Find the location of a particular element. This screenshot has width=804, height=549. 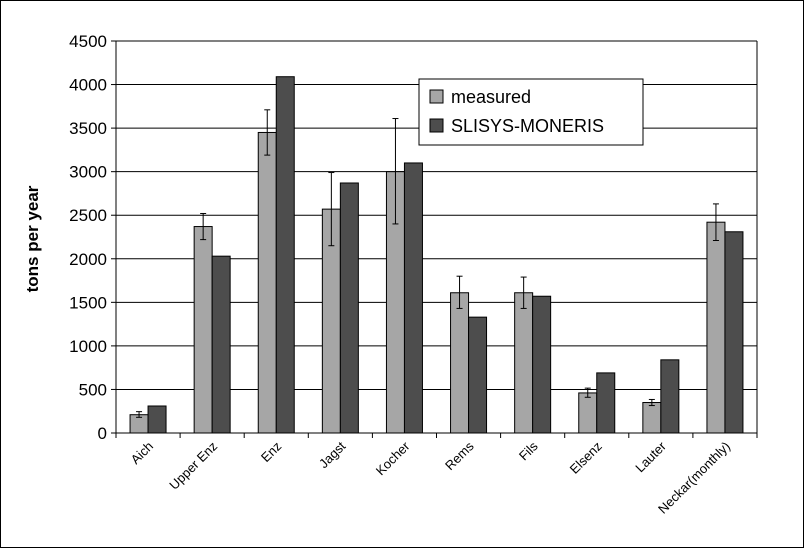

y-axis-title: tons per year is located at coordinates (32, 238).